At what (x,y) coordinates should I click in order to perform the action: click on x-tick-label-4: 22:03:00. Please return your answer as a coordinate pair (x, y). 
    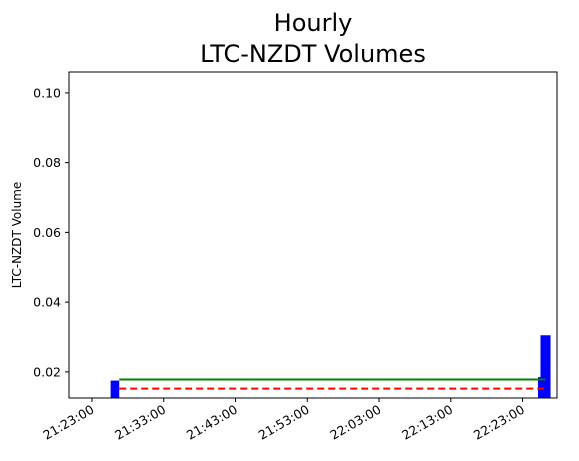
    Looking at the image, I should click on (355, 422).